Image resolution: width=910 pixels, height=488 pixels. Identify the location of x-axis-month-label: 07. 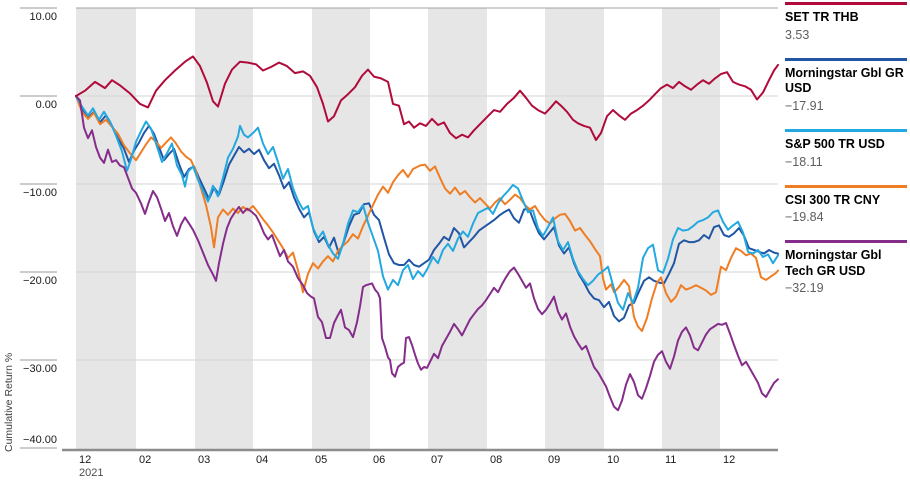
(437, 460).